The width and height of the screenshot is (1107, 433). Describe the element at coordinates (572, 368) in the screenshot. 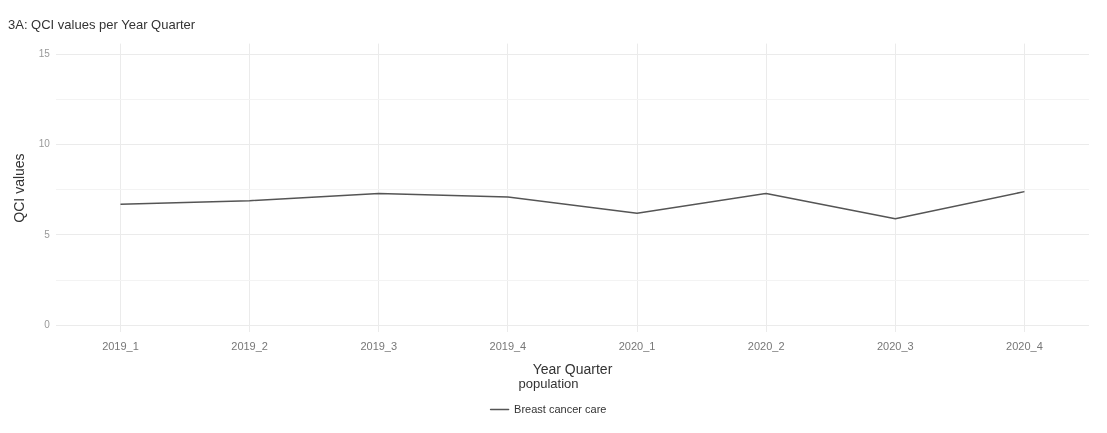

I see `x-axis-title: Year Quarter` at that location.